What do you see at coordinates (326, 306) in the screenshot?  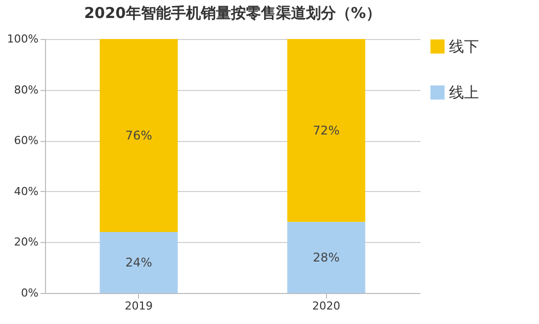 I see `x-tick-label: 2020` at bounding box center [326, 306].